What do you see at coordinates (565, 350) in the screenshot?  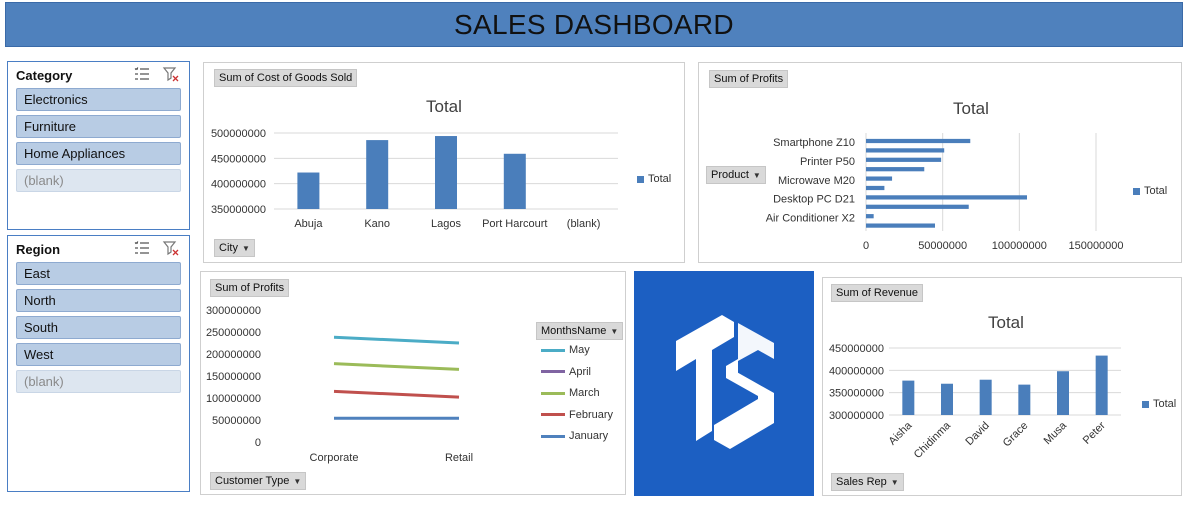 I see `legend-item-may: May` at bounding box center [565, 350].